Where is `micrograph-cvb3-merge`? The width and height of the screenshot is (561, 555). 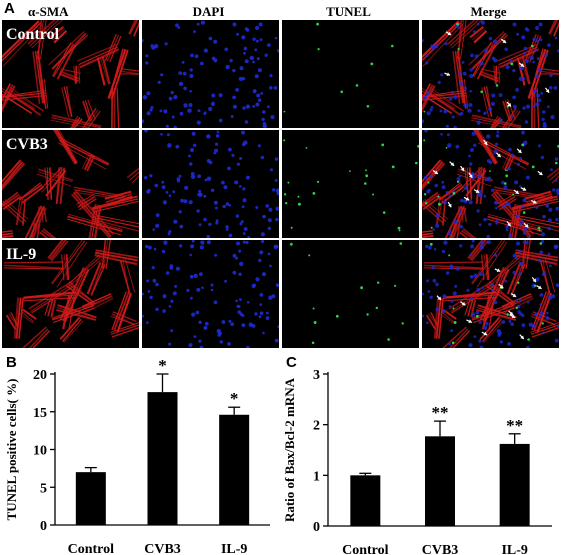 micrograph-cvb3-merge is located at coordinates (490, 184).